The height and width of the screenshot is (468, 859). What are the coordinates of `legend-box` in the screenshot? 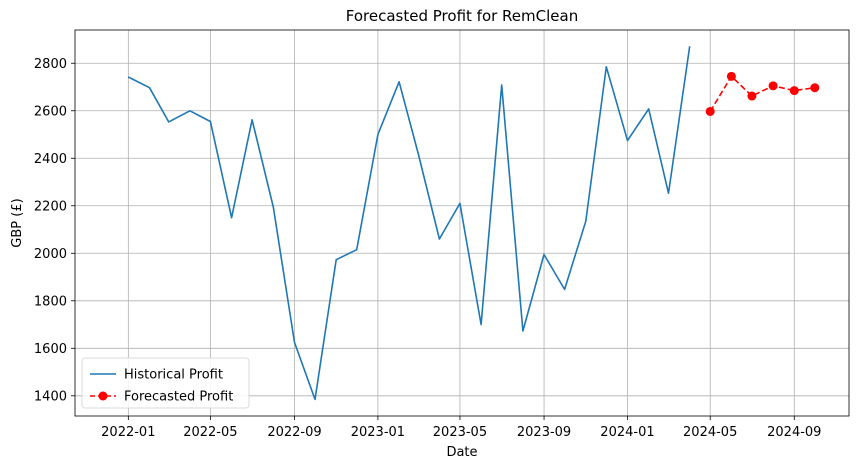 It's located at (165, 383).